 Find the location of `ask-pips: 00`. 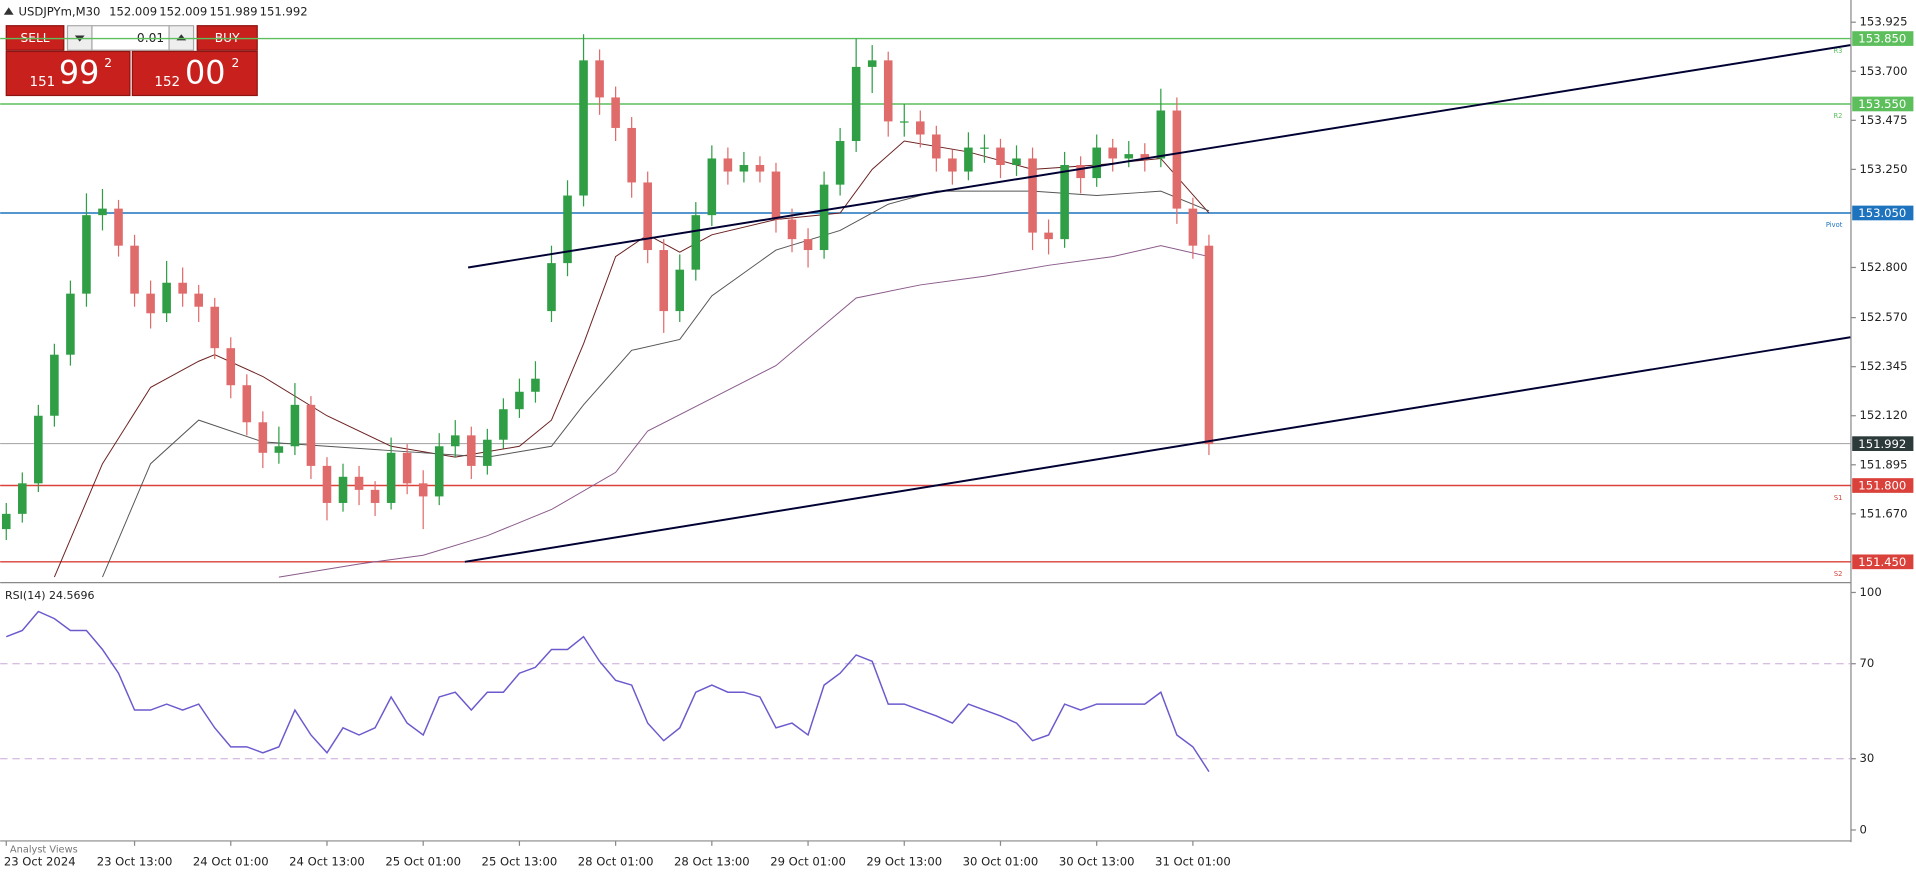

ask-pips: 00 is located at coordinates (205, 73).